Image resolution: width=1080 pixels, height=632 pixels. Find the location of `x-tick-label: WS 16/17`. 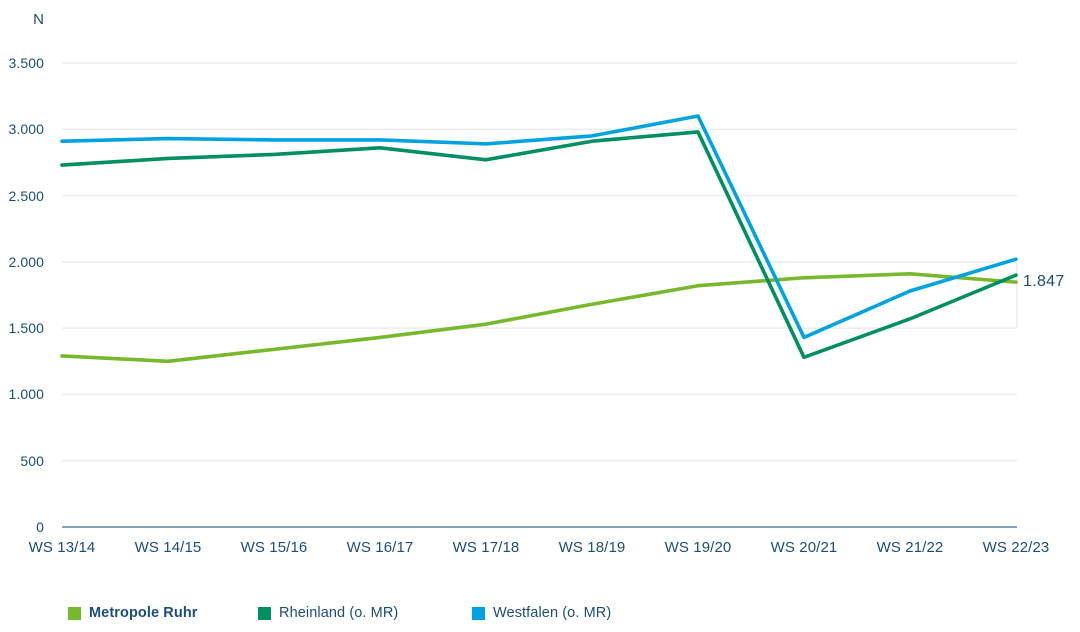

x-tick-label: WS 16/17 is located at coordinates (380, 547).